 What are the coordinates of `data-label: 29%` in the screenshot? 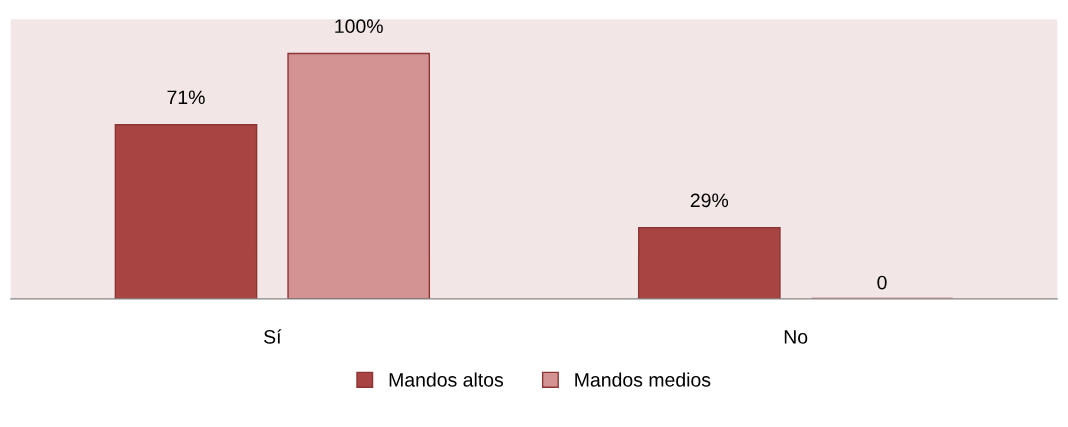 It's located at (709, 200).